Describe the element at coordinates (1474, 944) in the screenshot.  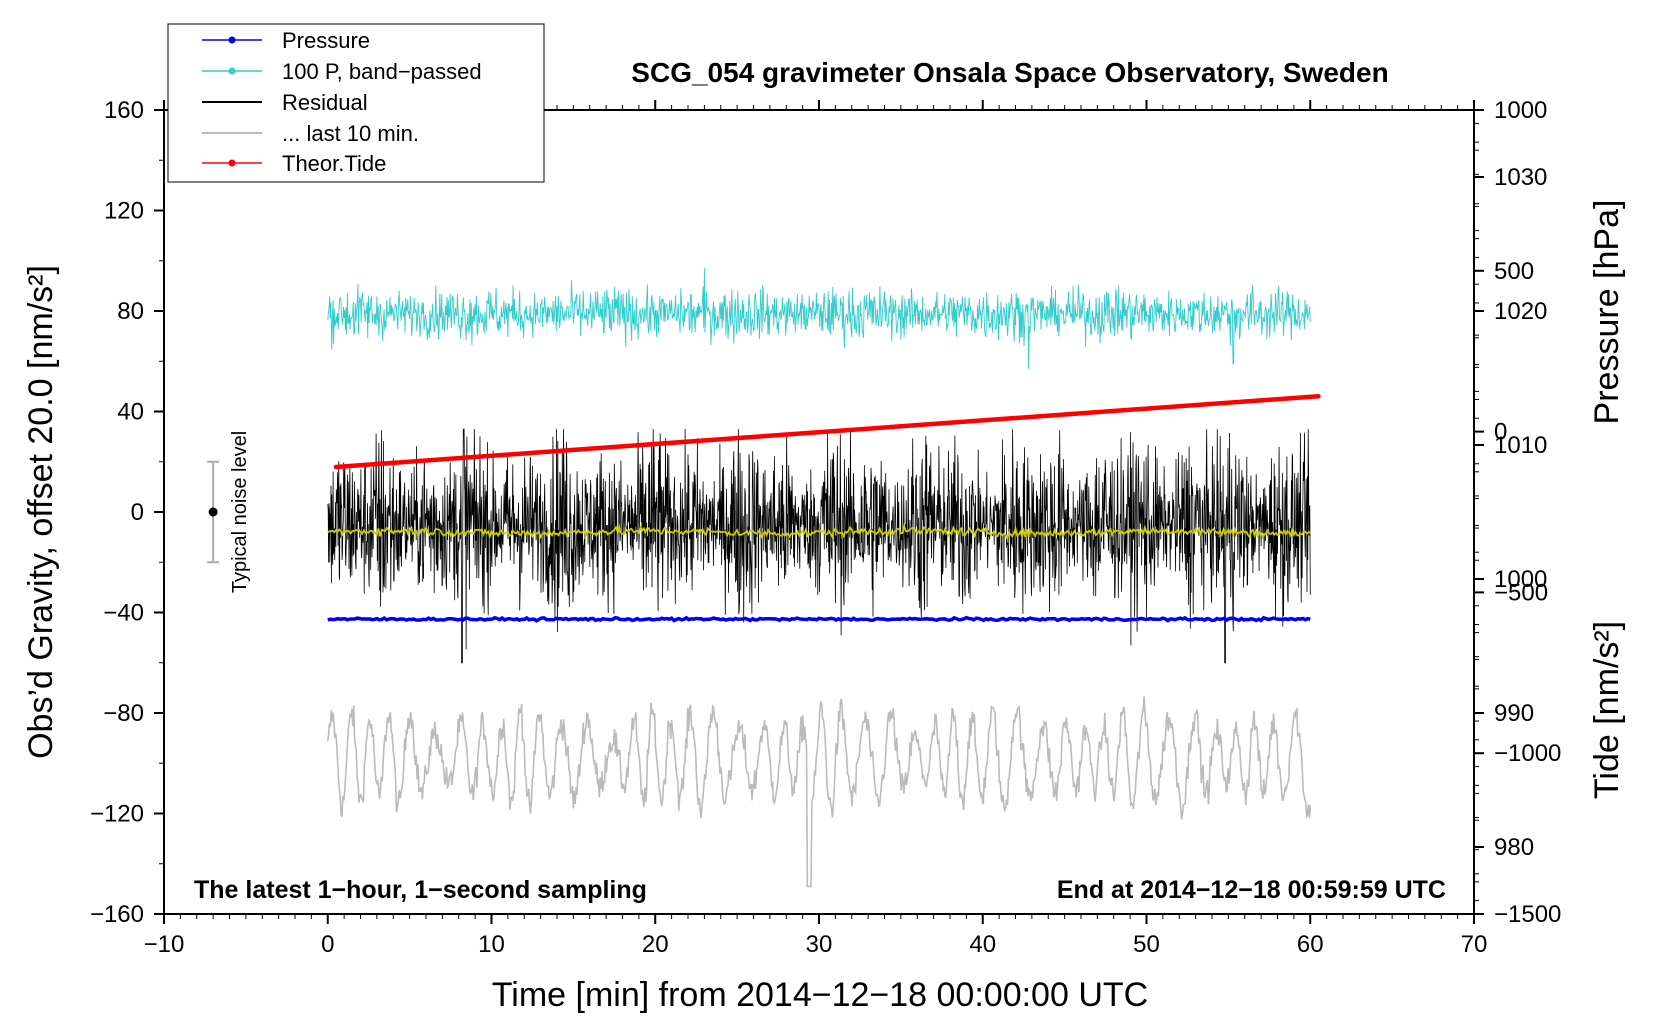
I see `x-tick-label: 70` at that location.